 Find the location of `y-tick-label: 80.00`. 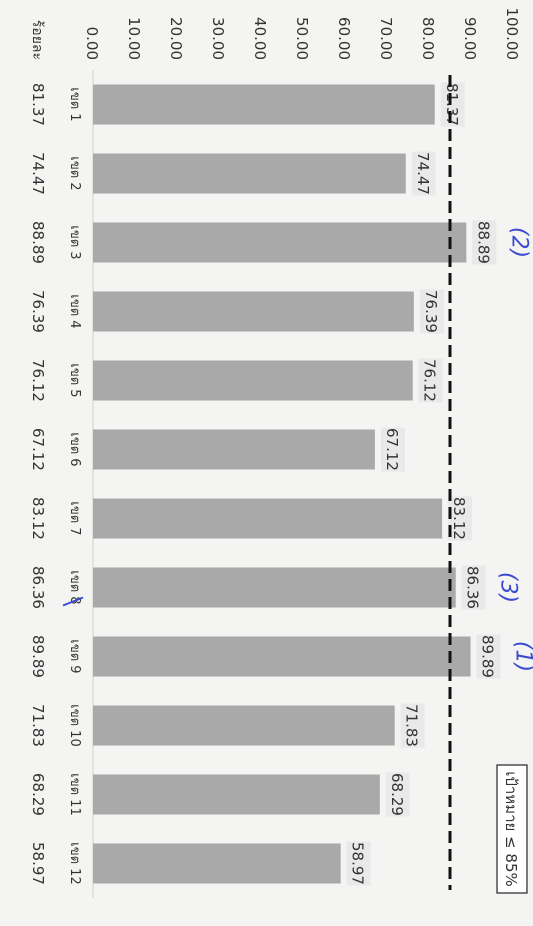

y-tick-label: 80.00 is located at coordinates (428, 38).